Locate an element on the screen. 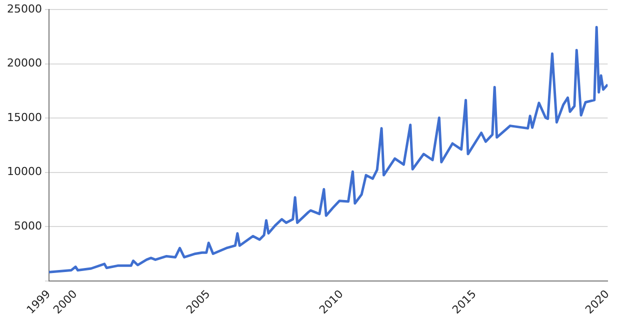 The width and height of the screenshot is (620, 320). y-tick-label: 20000 is located at coordinates (24, 63).